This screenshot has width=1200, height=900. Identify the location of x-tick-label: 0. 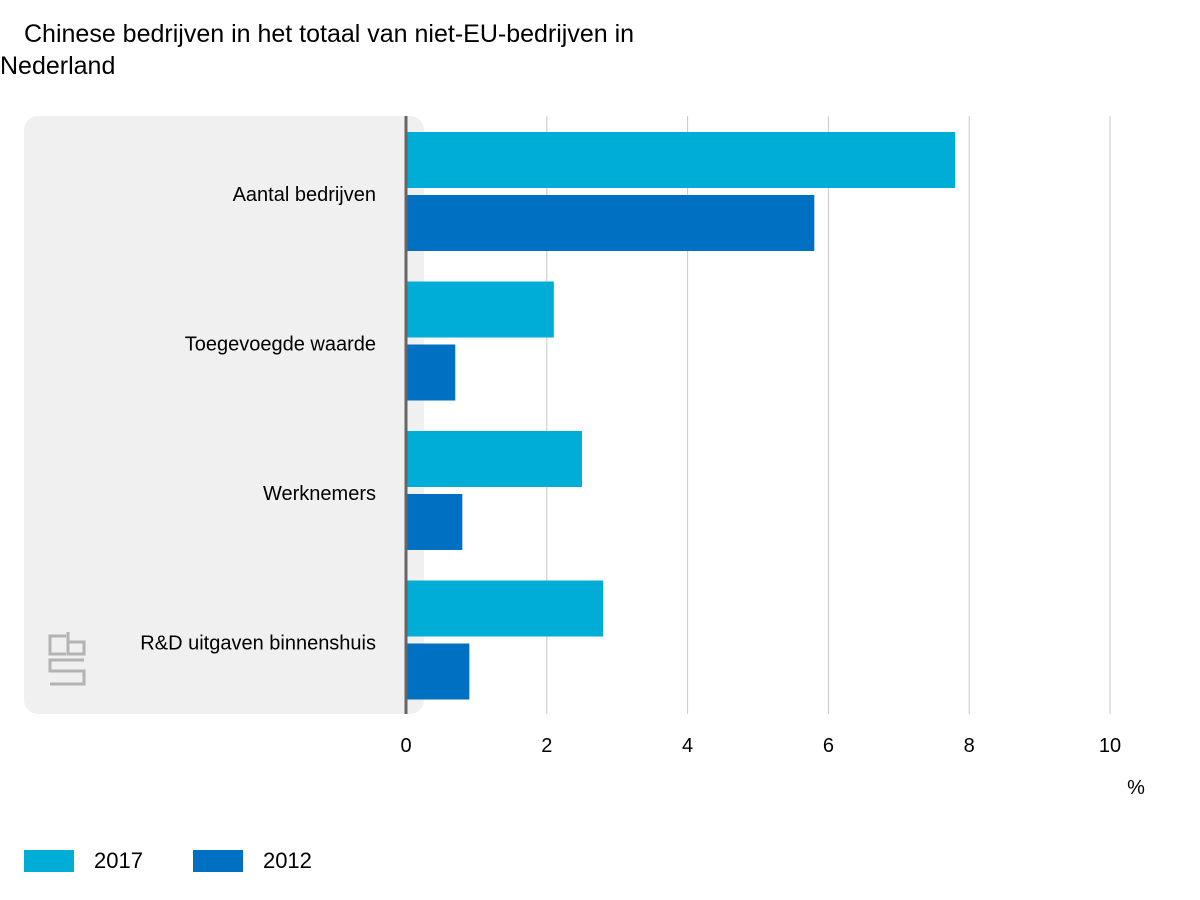
(405, 746).